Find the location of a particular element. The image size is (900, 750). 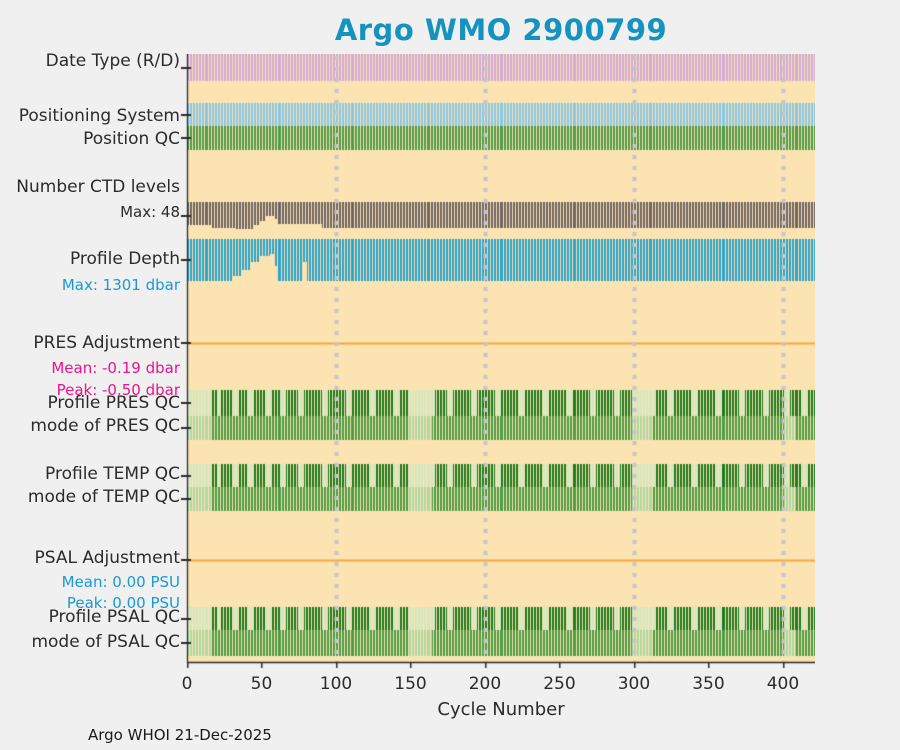

x-tick-label: 100 is located at coordinates (336, 684).